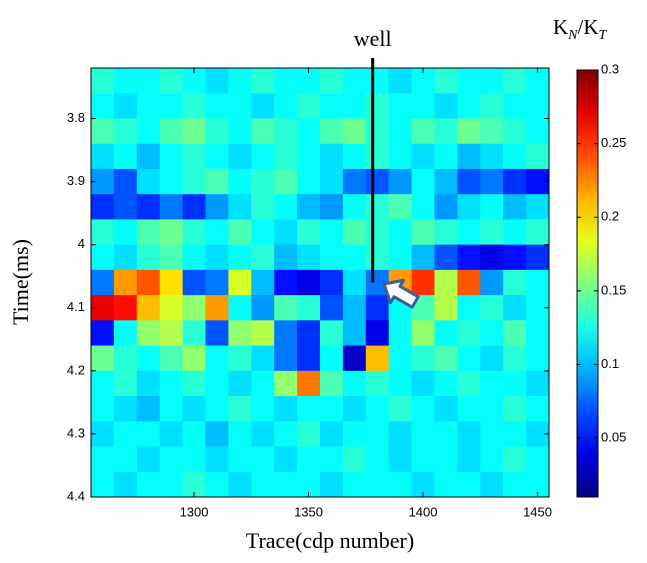  Describe the element at coordinates (603, 35) in the screenshot. I see `colorbar-label-part: T` at that location.